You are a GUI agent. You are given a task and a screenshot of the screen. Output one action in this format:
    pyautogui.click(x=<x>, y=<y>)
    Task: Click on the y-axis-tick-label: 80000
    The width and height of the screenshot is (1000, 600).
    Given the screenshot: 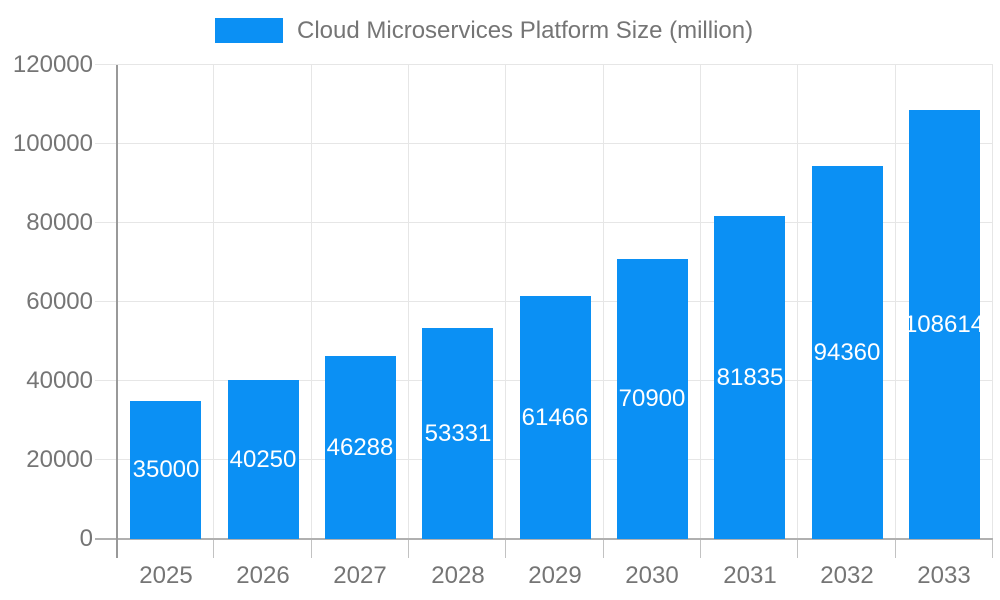 What is the action you would take?
    pyautogui.click(x=59, y=222)
    